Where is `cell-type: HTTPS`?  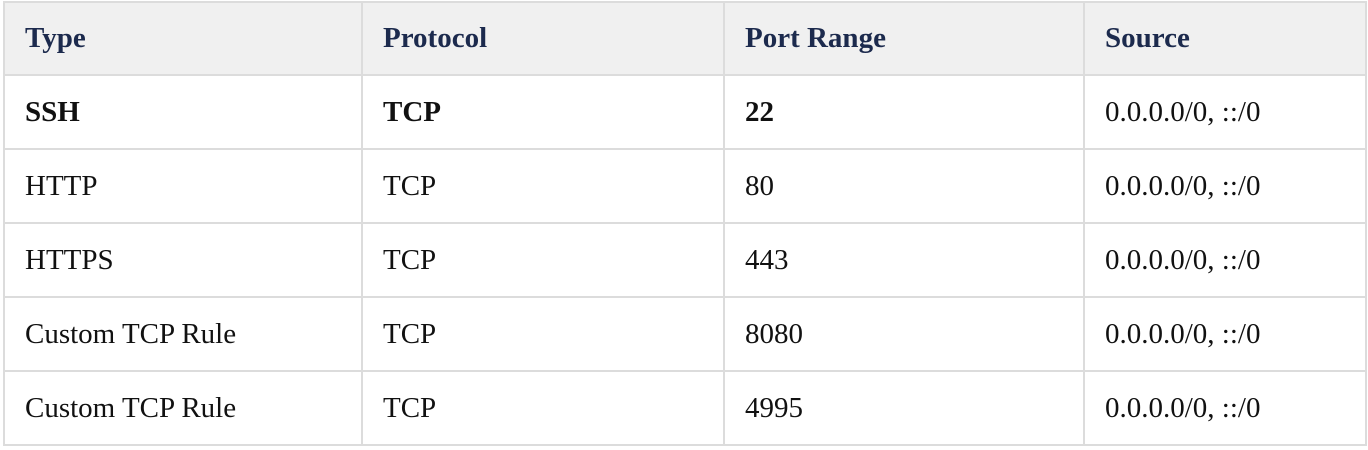
cell-type: HTTPS is located at coordinates (183, 260).